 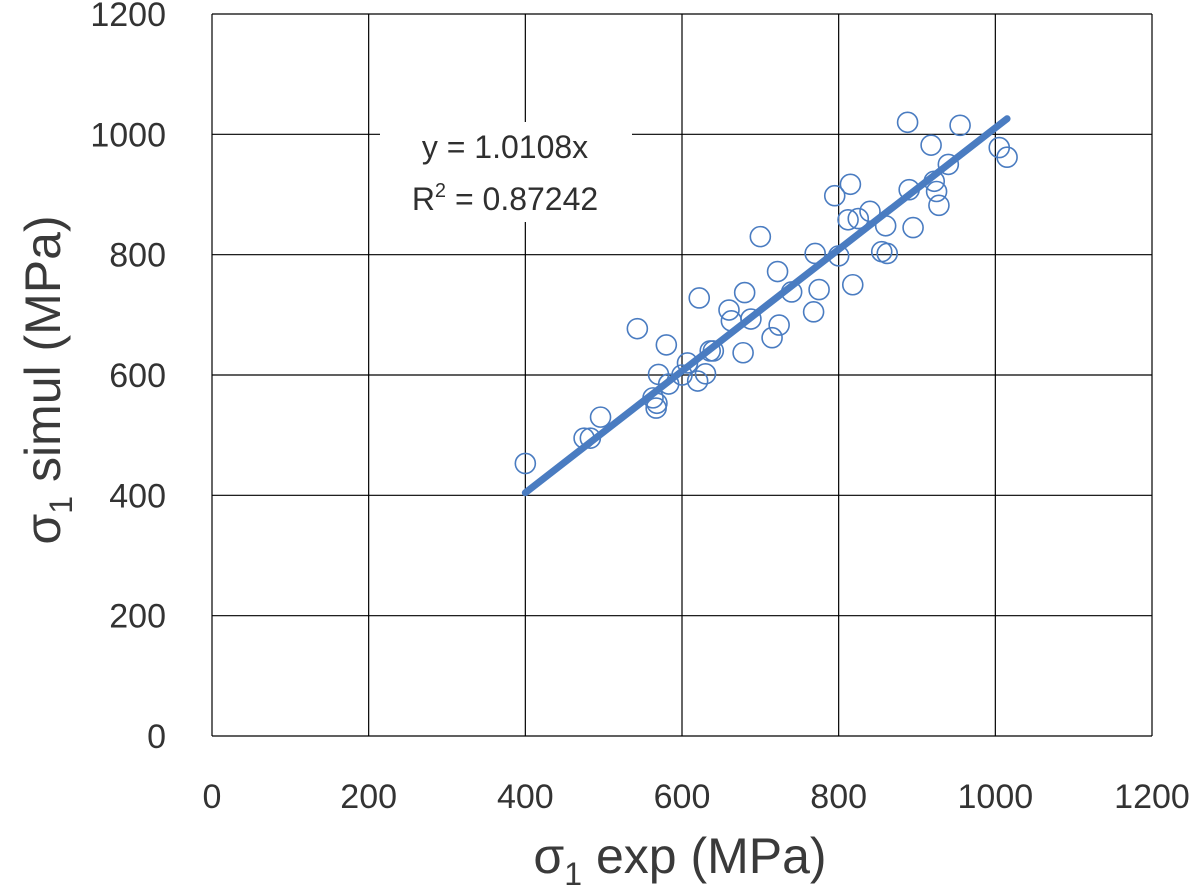 I want to click on x-axis-title: σ1 exp (MPa), so click(x=679, y=859).